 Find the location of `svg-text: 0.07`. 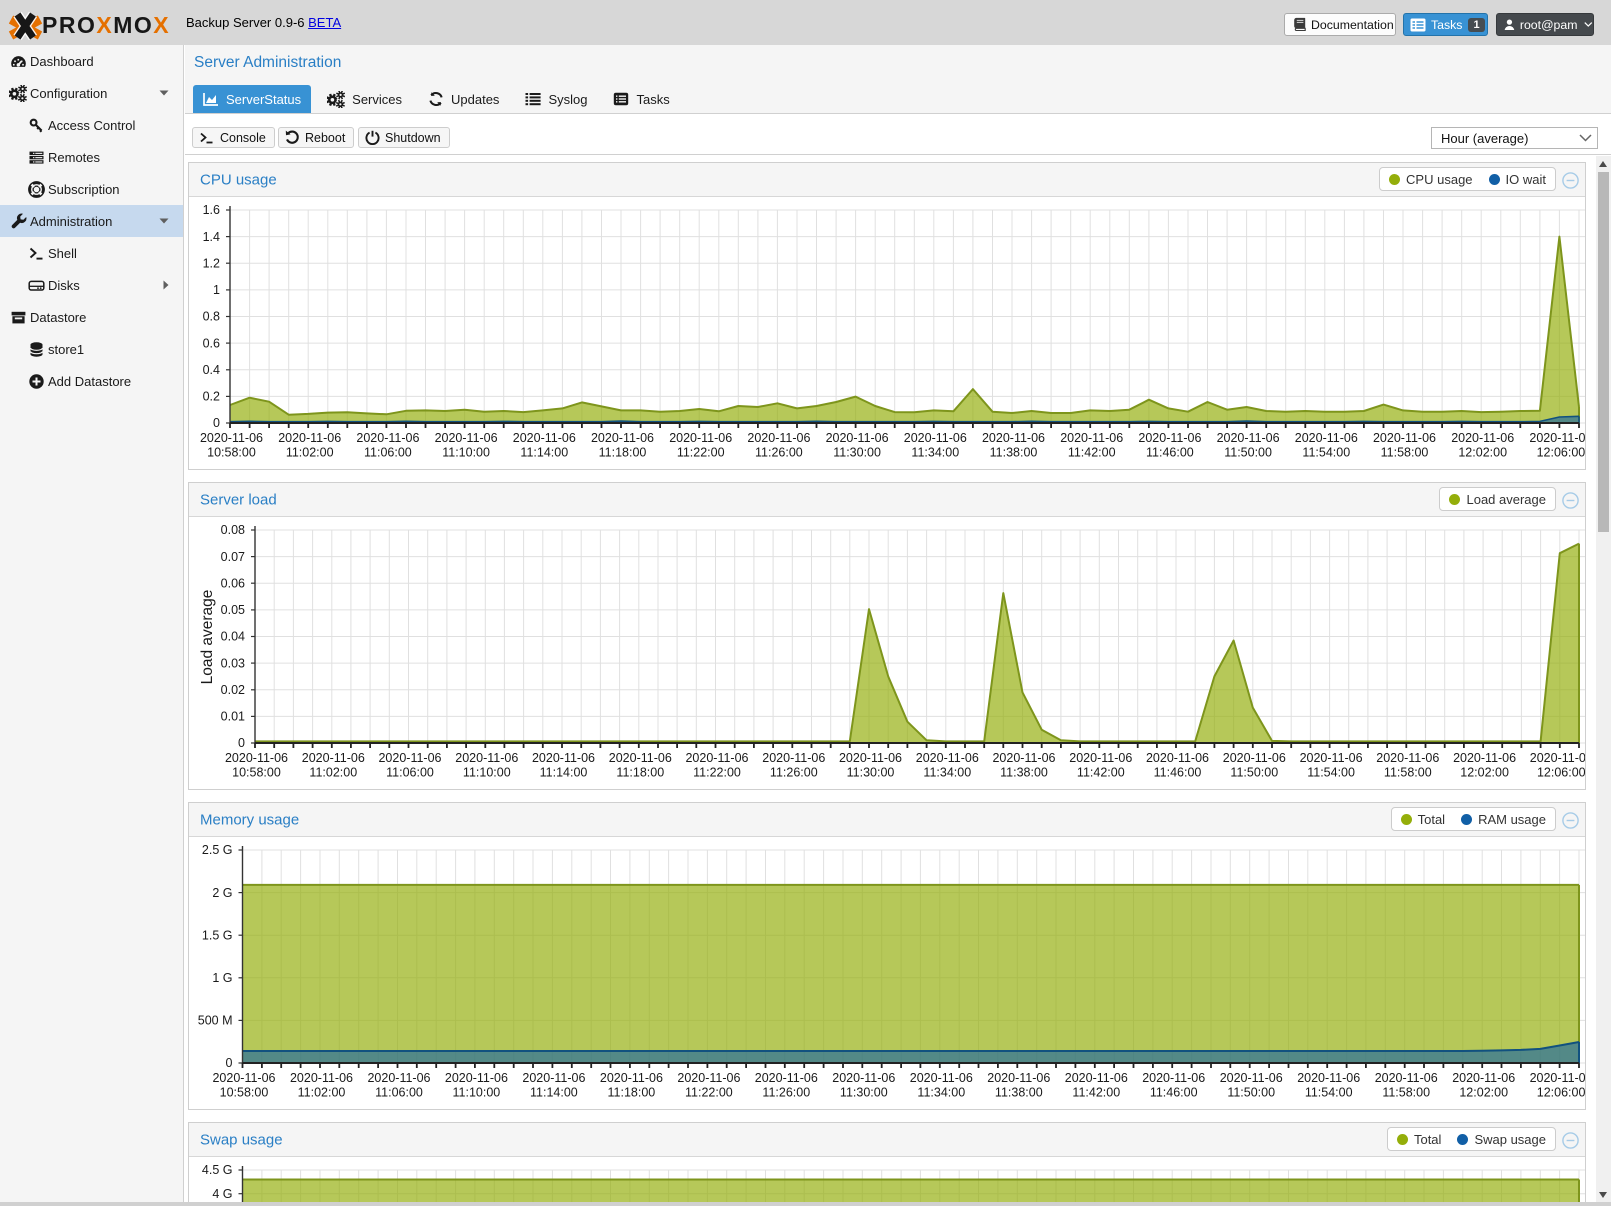

svg-text: 0.07 is located at coordinates (233, 557).